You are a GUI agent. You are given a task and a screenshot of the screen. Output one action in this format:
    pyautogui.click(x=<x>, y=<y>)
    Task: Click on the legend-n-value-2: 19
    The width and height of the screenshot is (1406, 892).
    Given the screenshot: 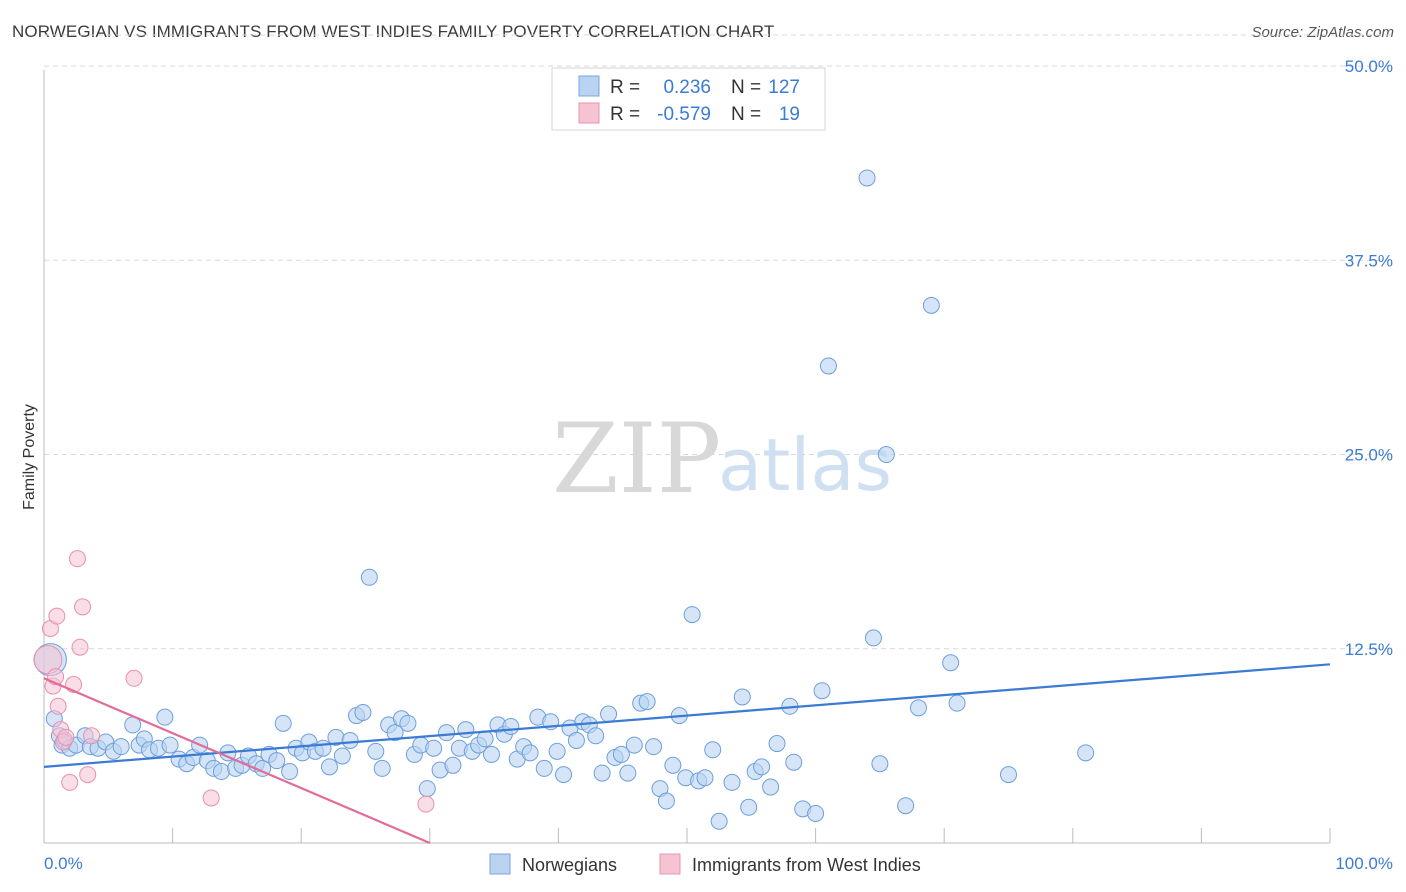 What is the action you would take?
    pyautogui.click(x=789, y=114)
    